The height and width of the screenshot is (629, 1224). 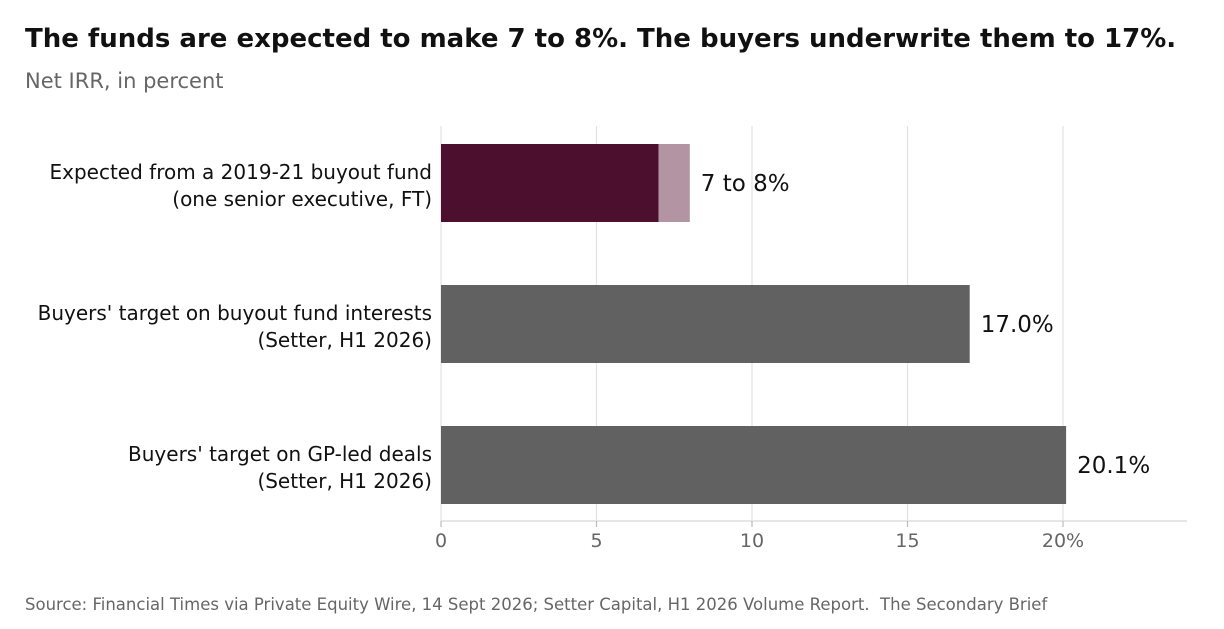 What do you see at coordinates (596, 541) in the screenshot?
I see `x-tick-label-1: 5` at bounding box center [596, 541].